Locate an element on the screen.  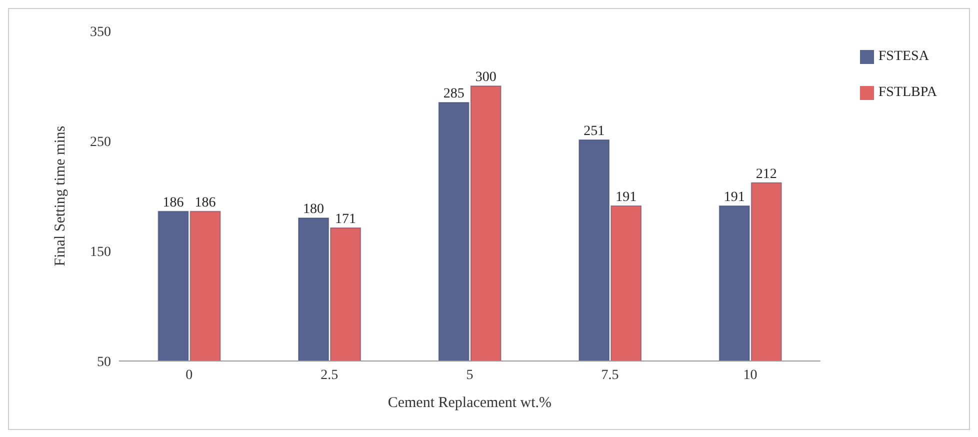
y-tick-label: 150 is located at coordinates (100, 252).